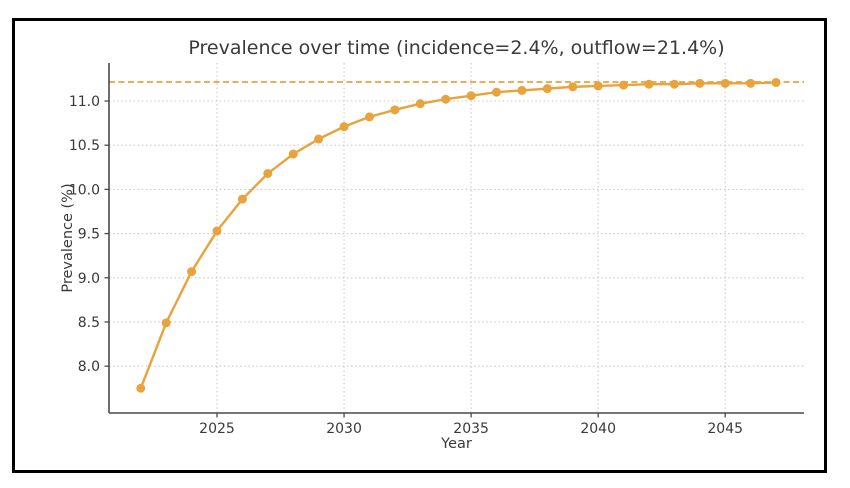 Image resolution: width=850 pixels, height=488 pixels. Describe the element at coordinates (84, 146) in the screenshot. I see `y-tick-label: 10.5` at that location.